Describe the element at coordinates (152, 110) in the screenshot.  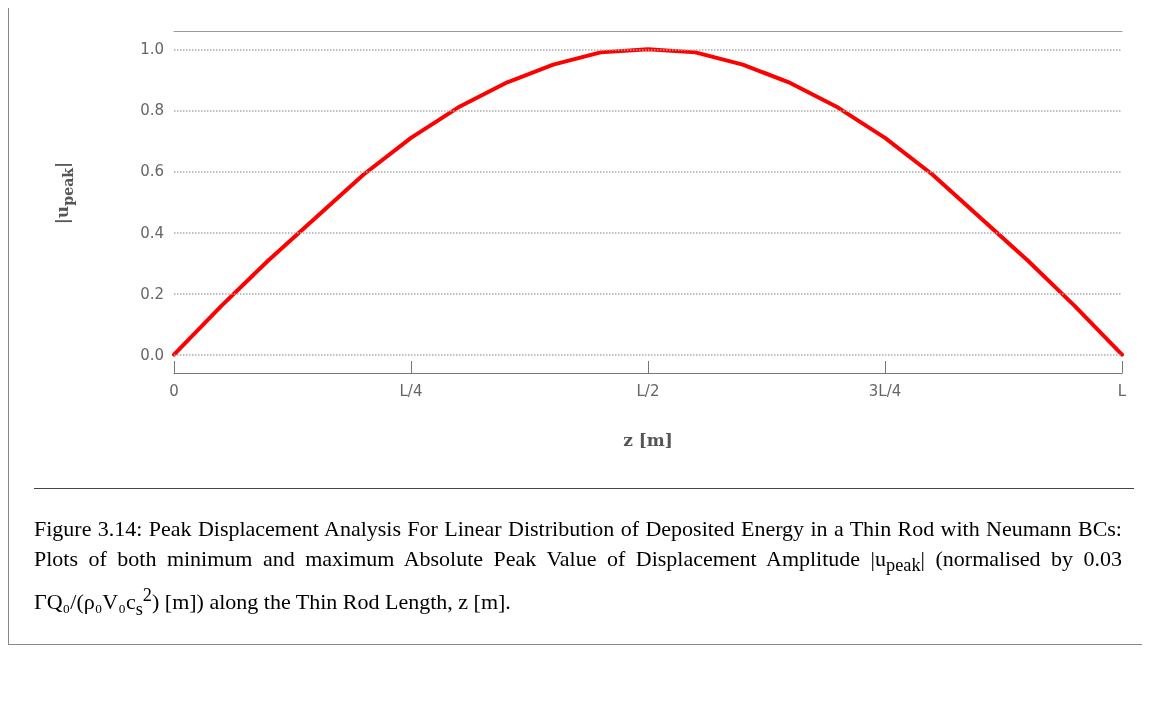
I see `y-tick-label: 0.8` at that location.